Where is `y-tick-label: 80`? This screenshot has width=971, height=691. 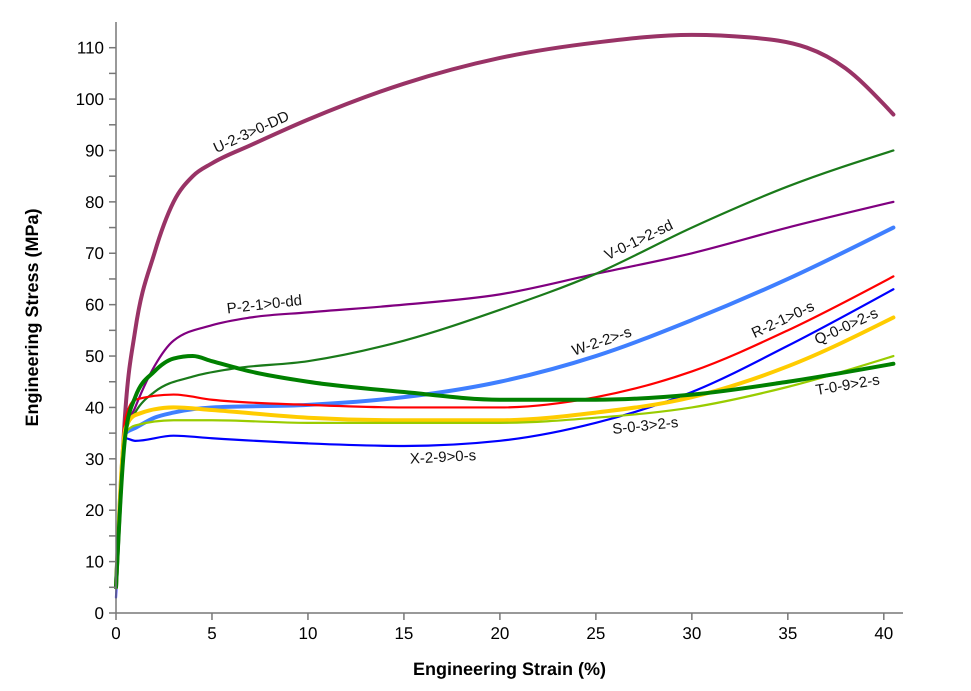
y-tick-label: 80 is located at coordinates (94, 202).